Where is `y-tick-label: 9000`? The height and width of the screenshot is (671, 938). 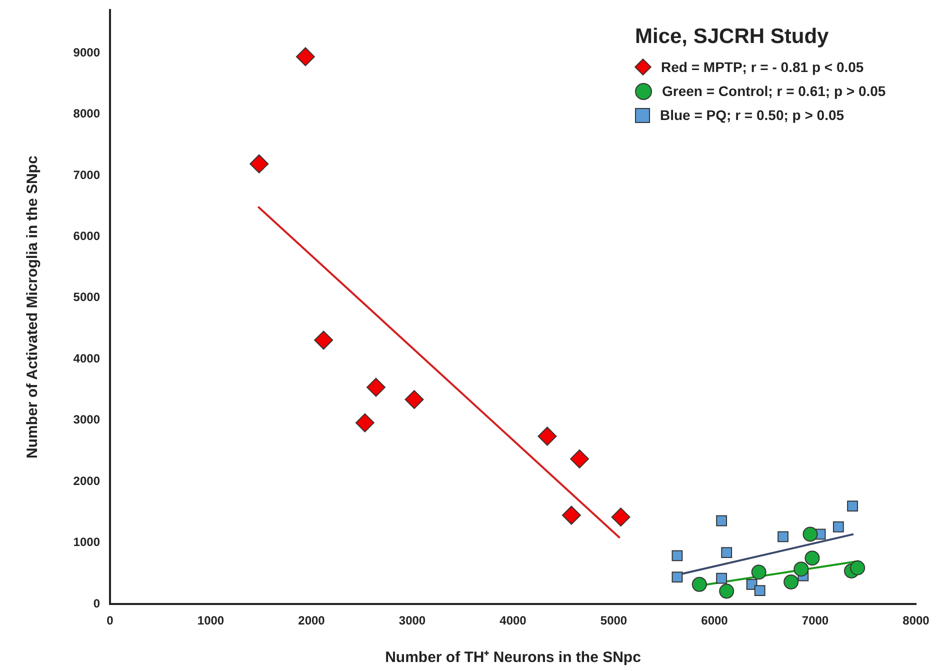 y-tick-label: 9000 is located at coordinates (86, 52).